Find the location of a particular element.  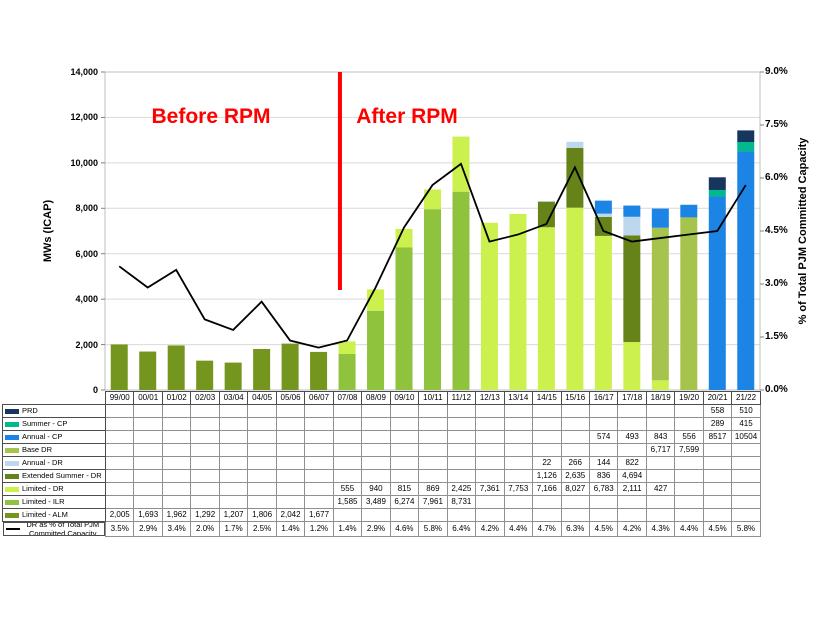

legend-label: PRD is located at coordinates (30, 411).